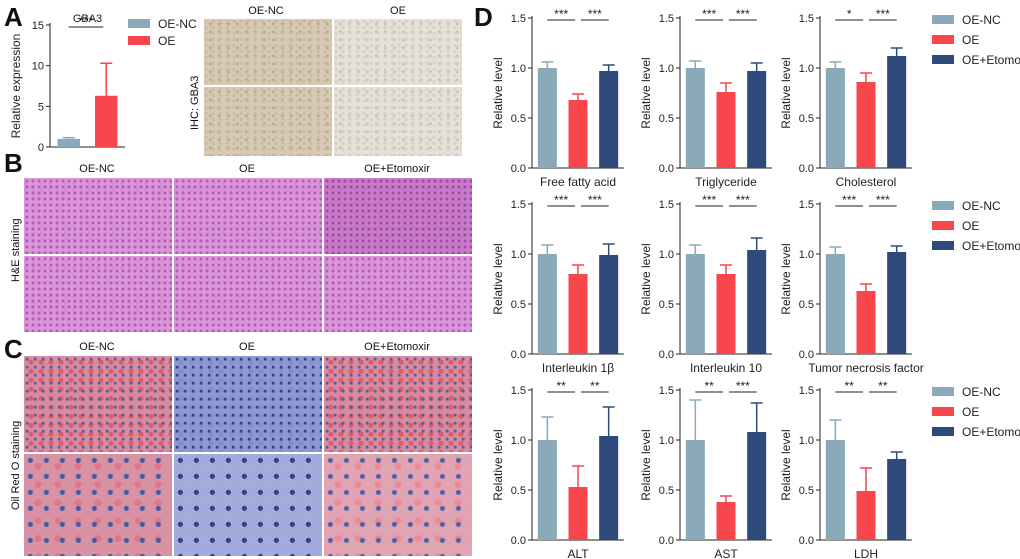 The image size is (1020, 559). I want to click on ihc-label-oe-nc: OE-NC, so click(266, 11).